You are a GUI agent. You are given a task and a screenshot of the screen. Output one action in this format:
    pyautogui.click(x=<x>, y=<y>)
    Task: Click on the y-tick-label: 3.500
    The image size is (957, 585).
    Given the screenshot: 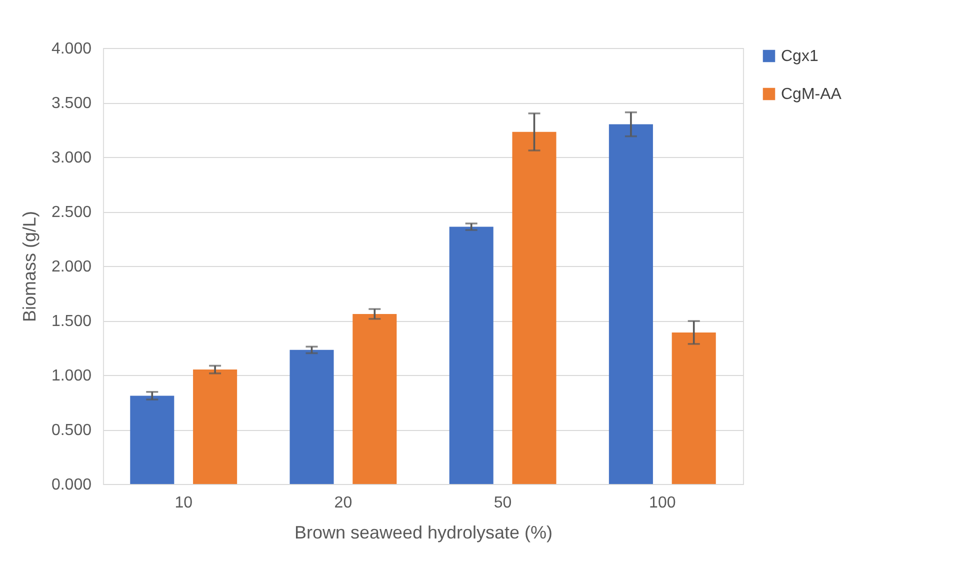 What is the action you would take?
    pyautogui.click(x=71, y=103)
    